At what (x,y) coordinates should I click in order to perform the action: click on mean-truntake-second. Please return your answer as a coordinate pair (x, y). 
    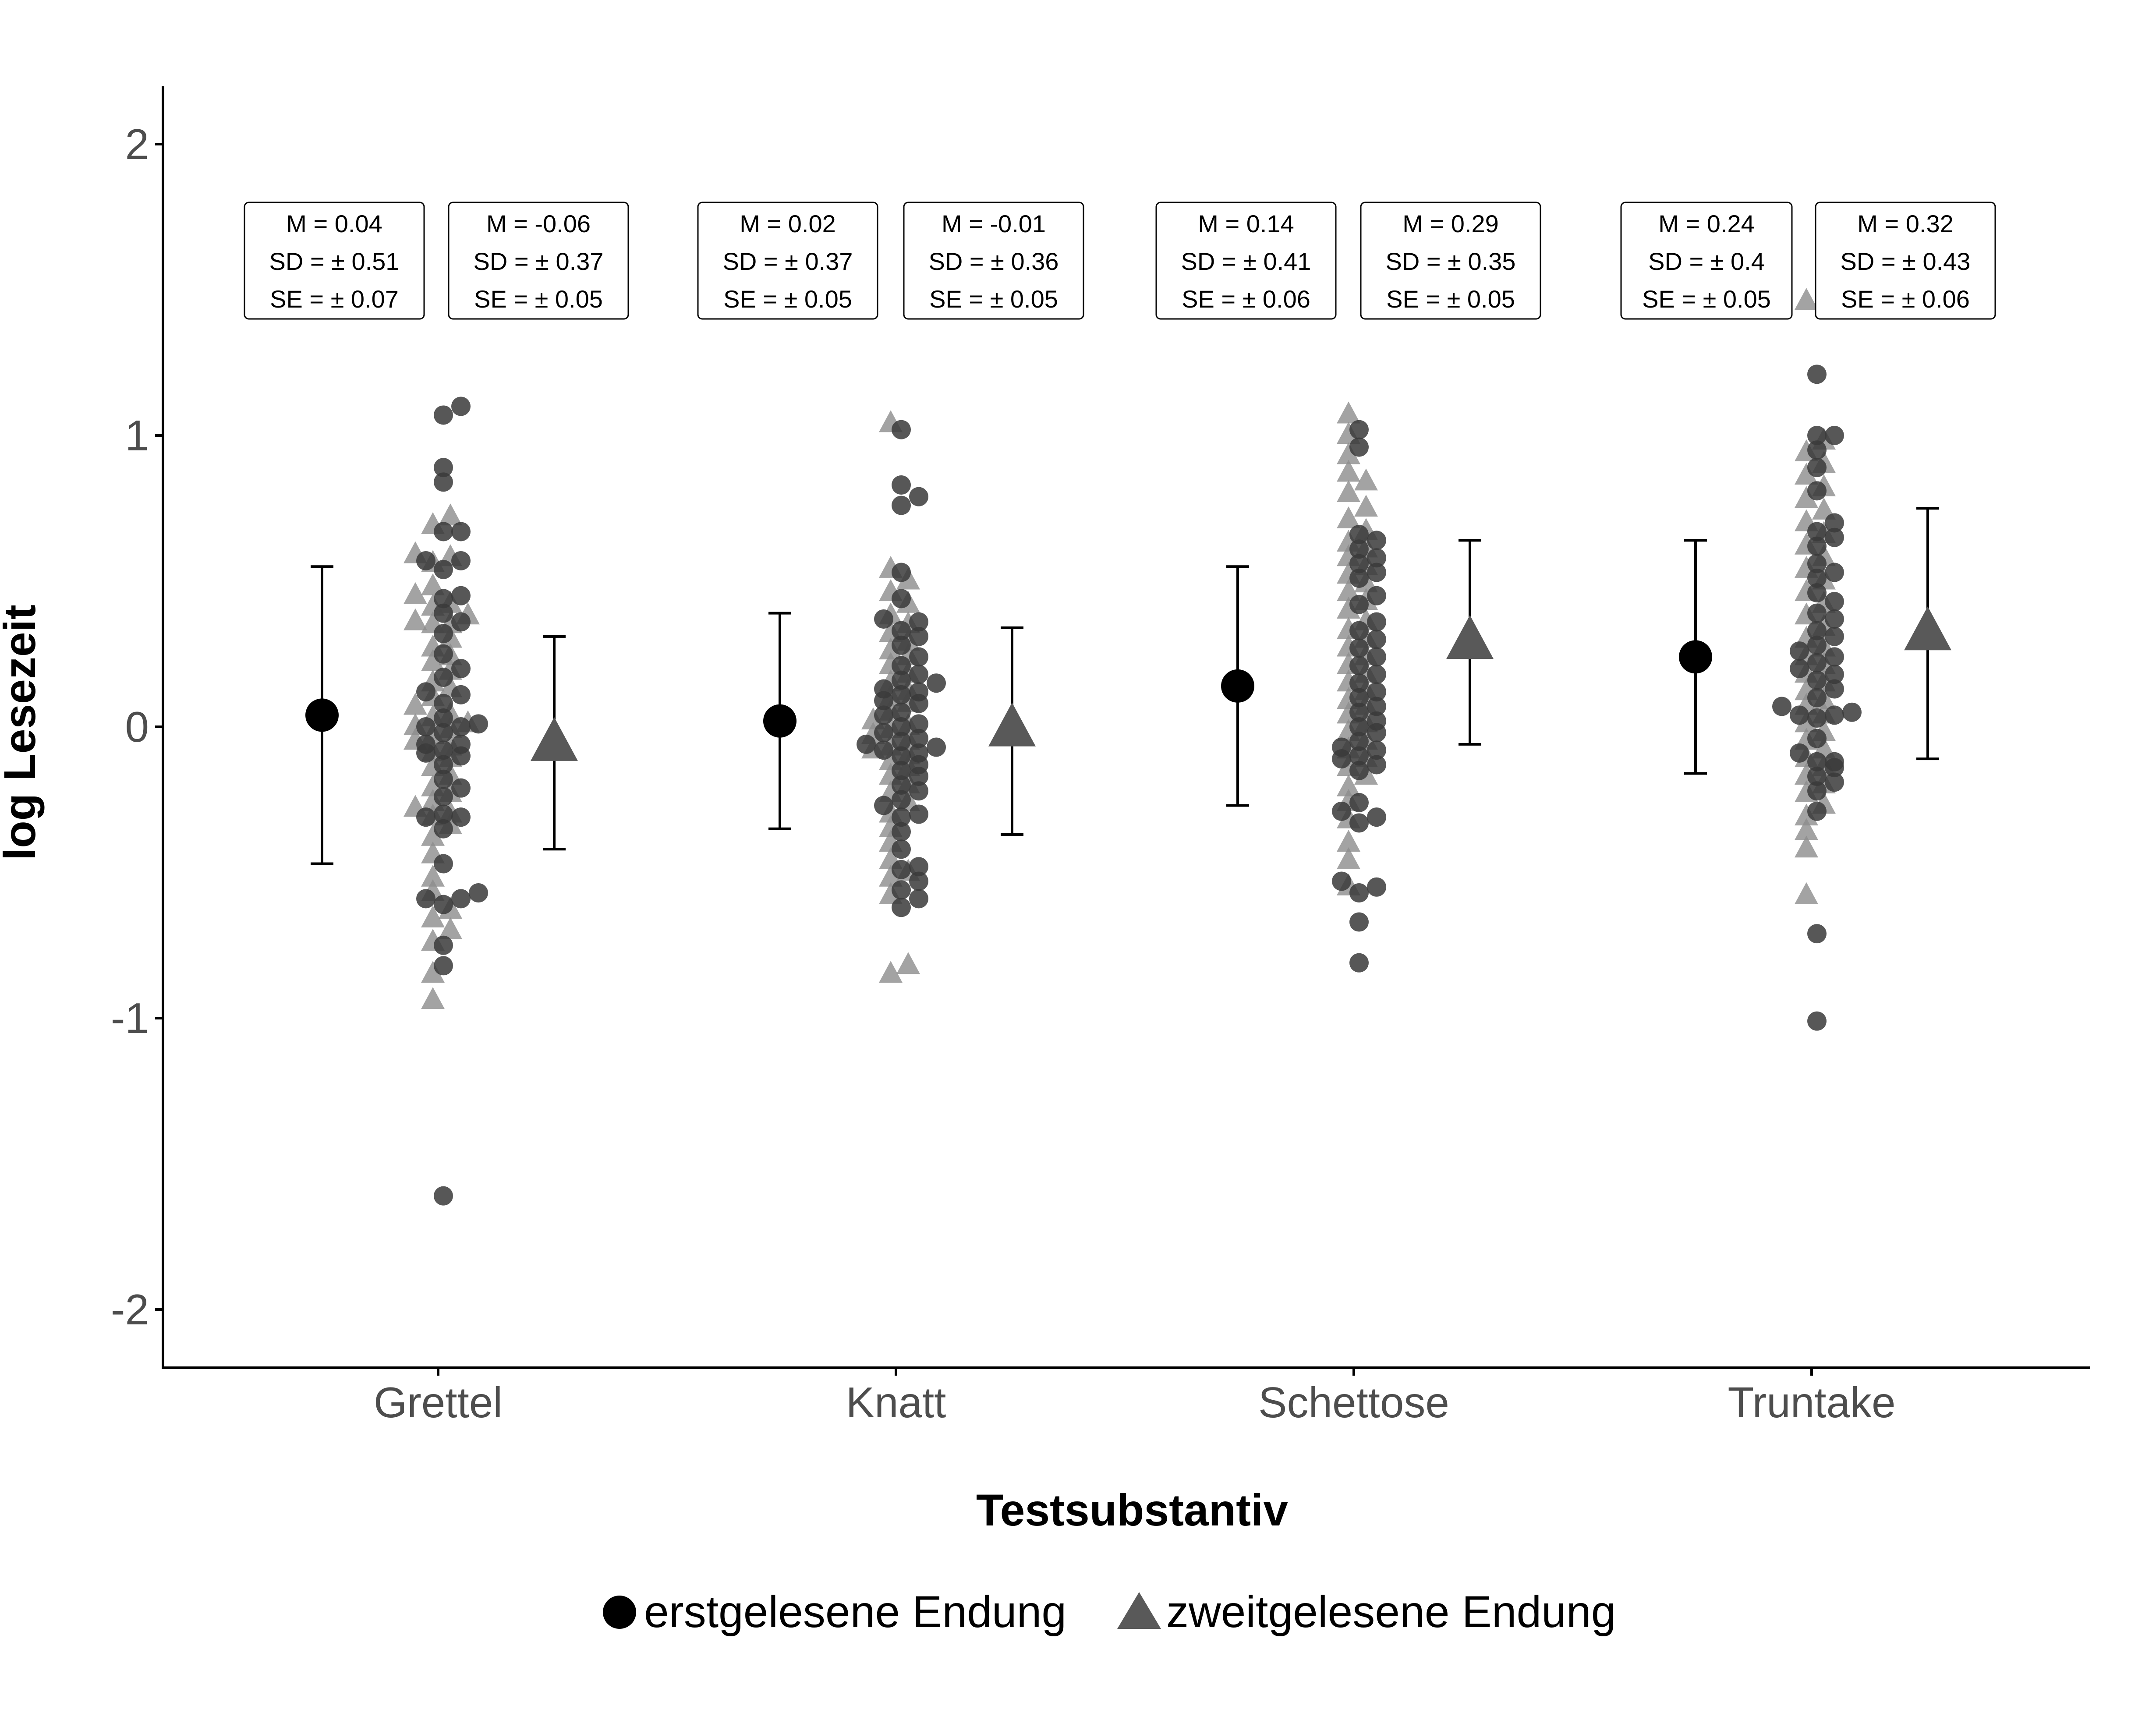
    Looking at the image, I should click on (1927, 628).